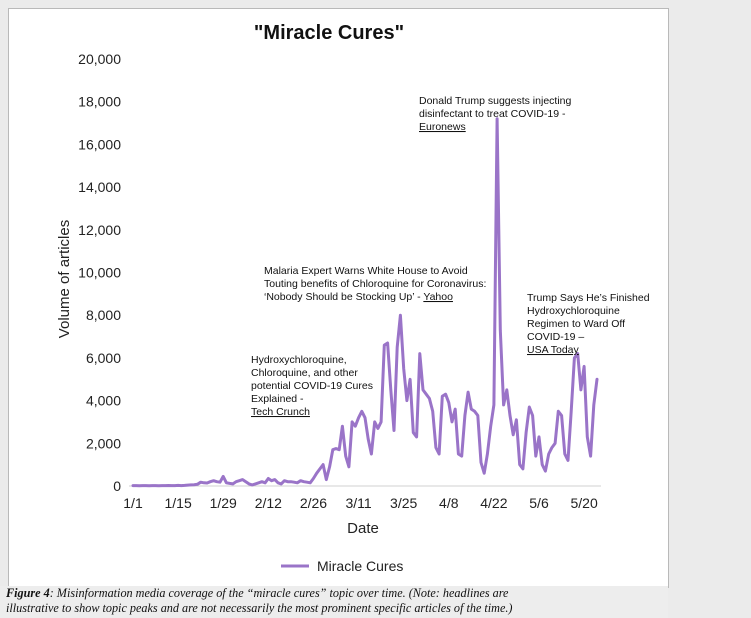  What do you see at coordinates (299, 360) in the screenshot?
I see `annotation-line: Hydroxychloroquine,` at bounding box center [299, 360].